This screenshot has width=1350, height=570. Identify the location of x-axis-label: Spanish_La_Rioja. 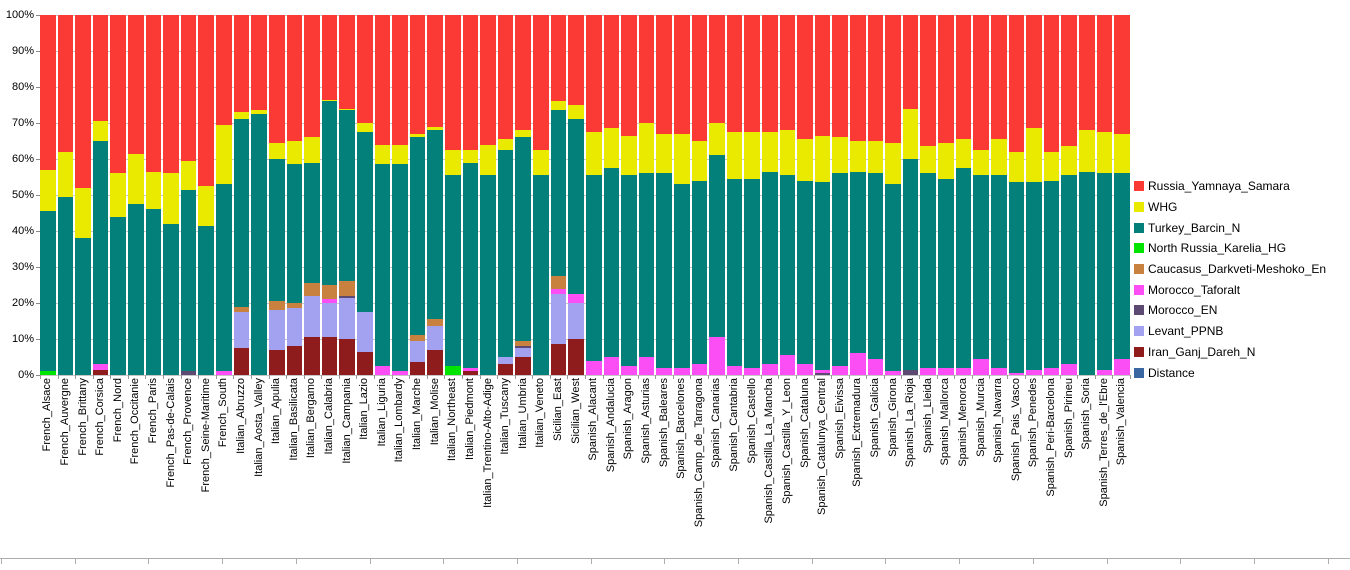
(910, 423).